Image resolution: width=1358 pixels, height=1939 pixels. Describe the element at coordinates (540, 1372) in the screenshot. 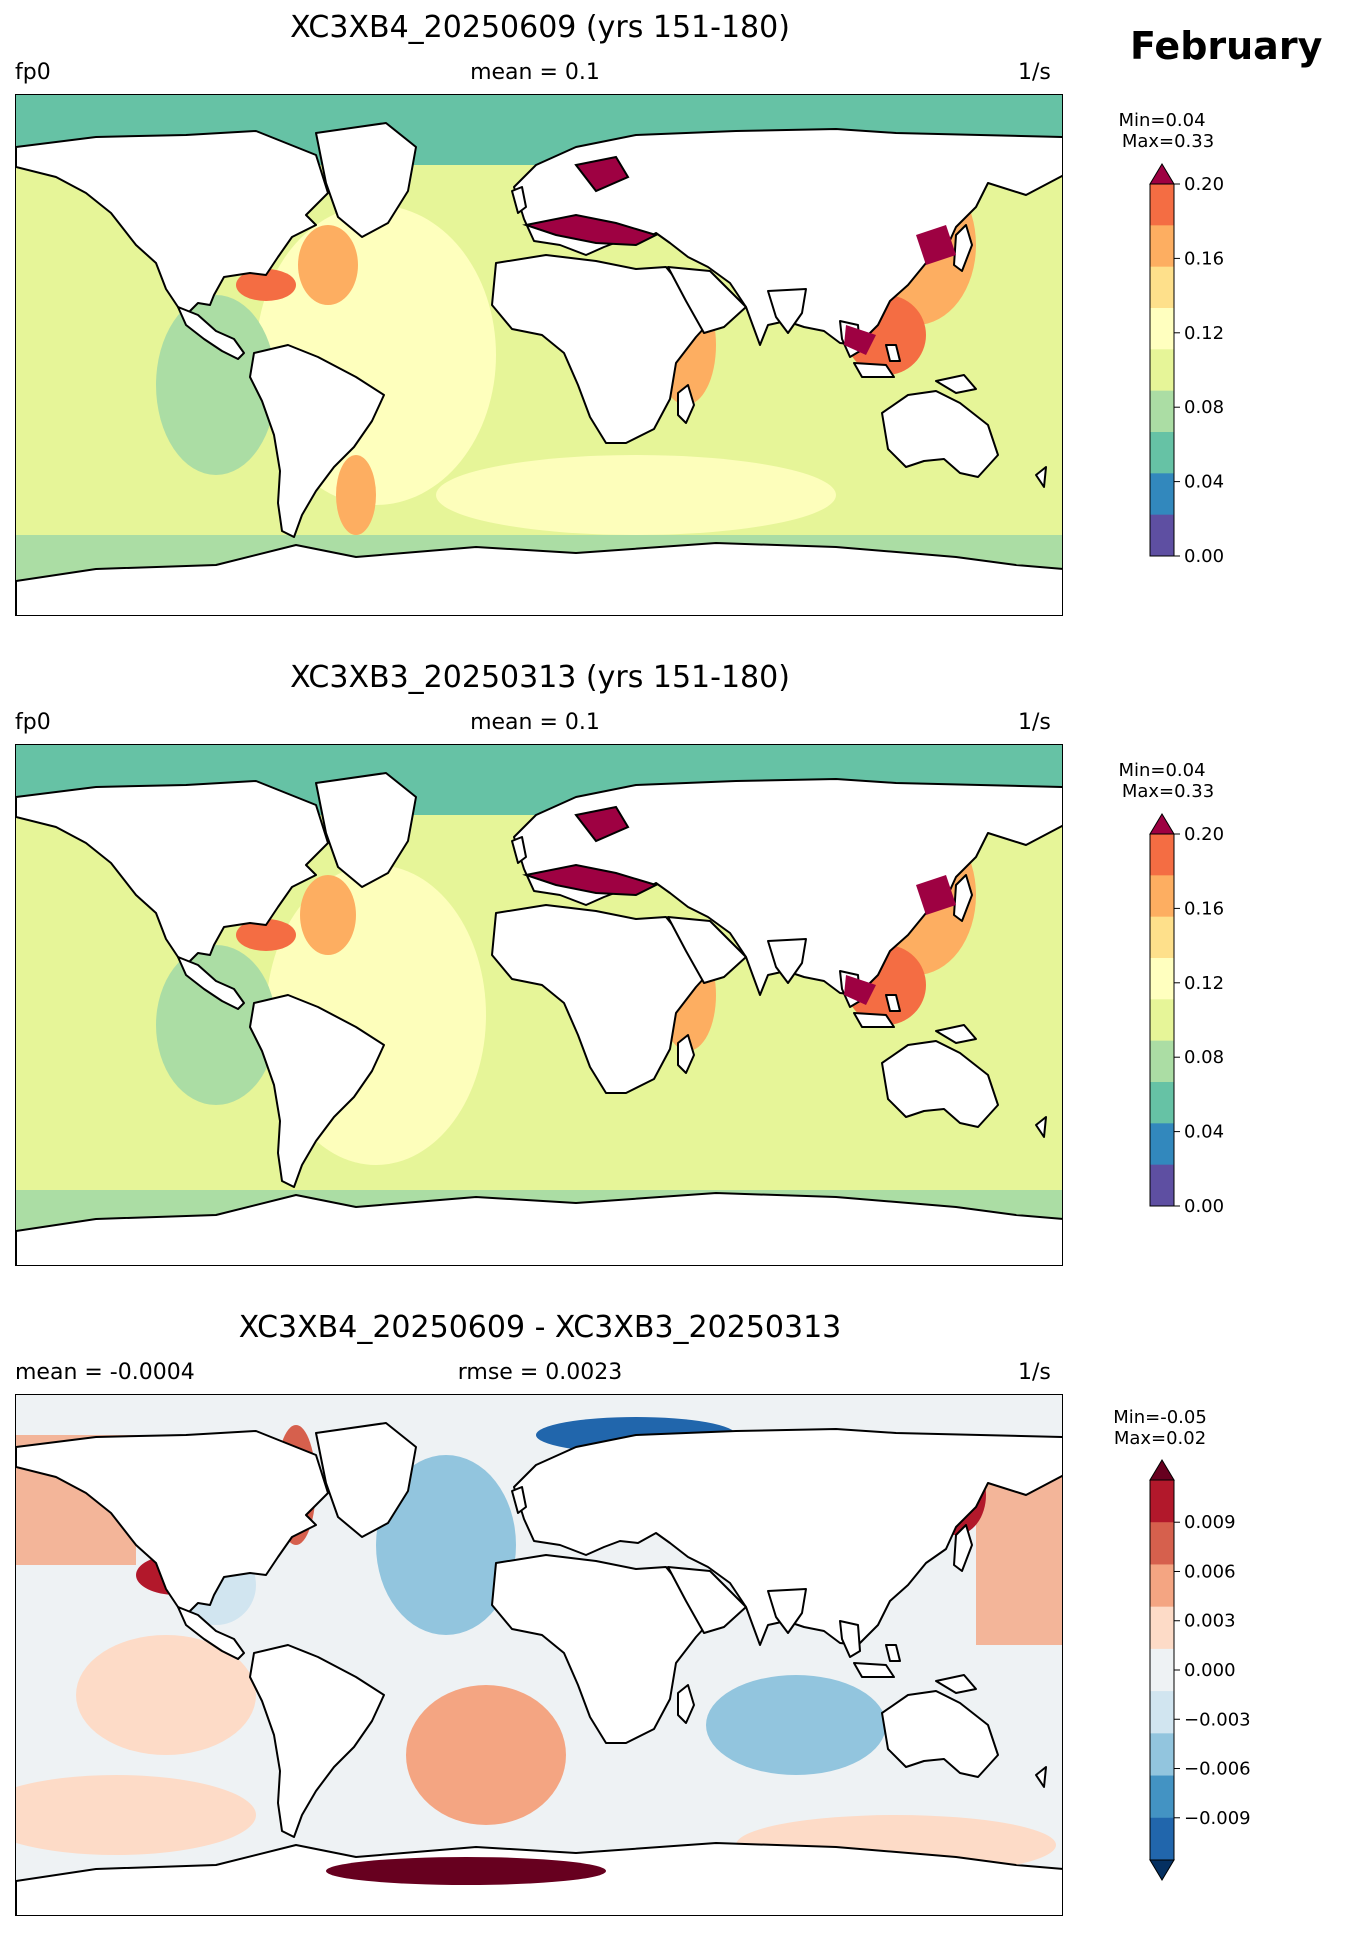

I see `panel-3-rmse-label: rmse = 0.0023` at that location.